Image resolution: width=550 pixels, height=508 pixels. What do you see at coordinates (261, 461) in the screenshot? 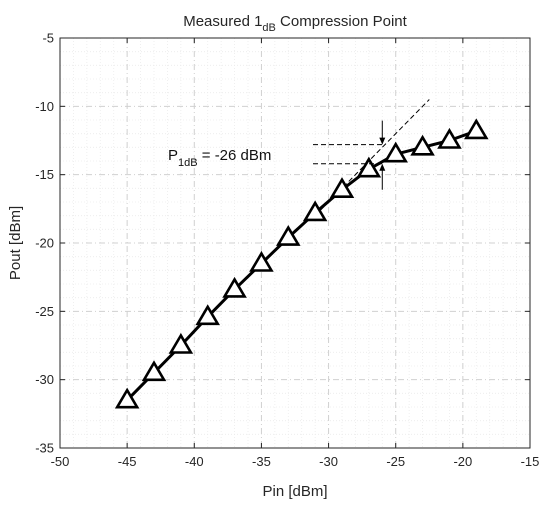
I see `x-tick-label: -35` at bounding box center [261, 461].